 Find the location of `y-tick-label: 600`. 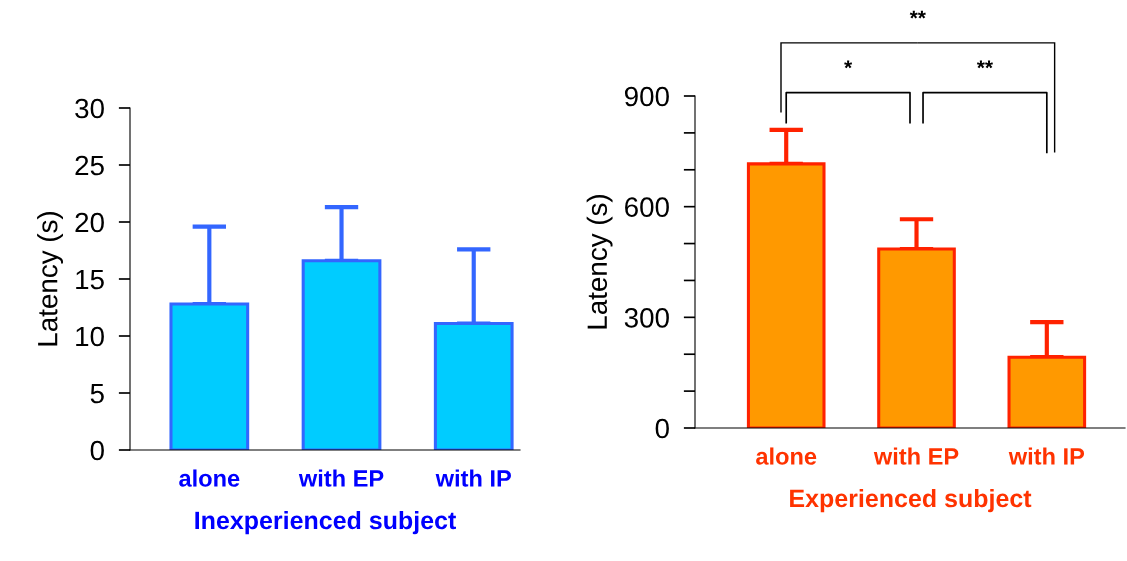

y-tick-label: 600 is located at coordinates (647, 207).